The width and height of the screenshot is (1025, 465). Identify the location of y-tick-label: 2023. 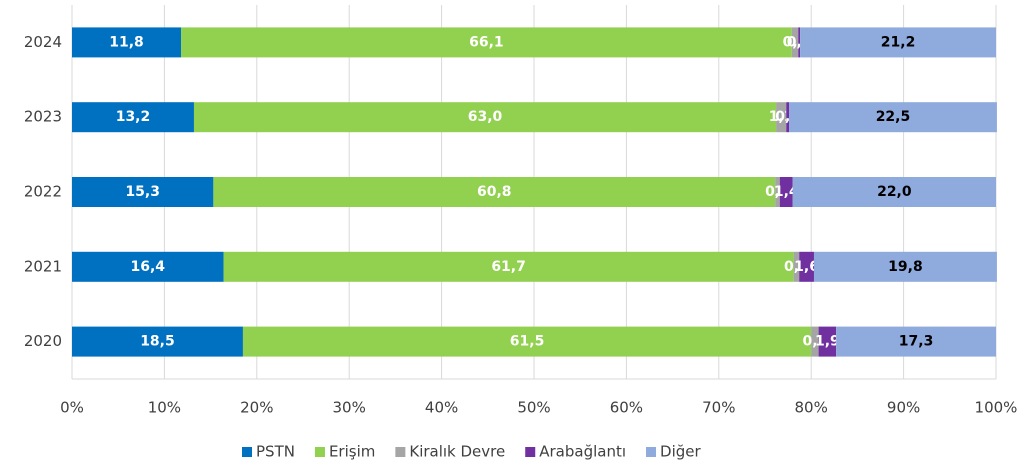
(43, 117).